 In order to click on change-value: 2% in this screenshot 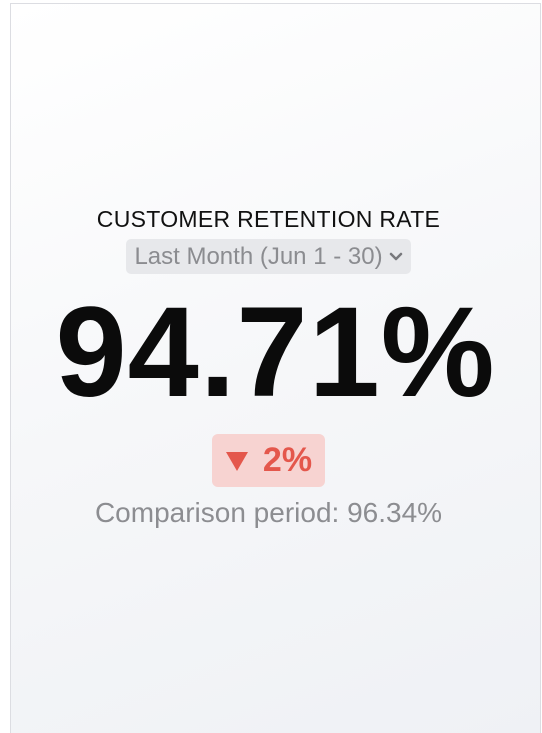, I will do `click(287, 460)`.